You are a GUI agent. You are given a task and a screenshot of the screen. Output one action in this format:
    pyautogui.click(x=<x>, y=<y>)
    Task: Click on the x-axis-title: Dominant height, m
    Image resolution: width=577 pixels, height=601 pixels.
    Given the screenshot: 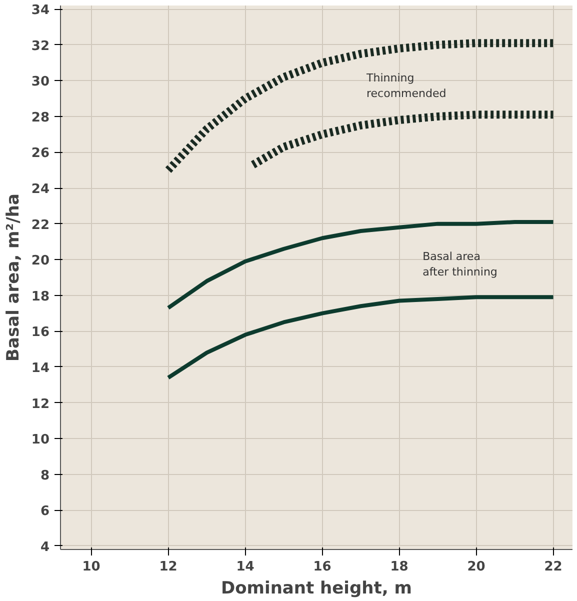 What is the action you would take?
    pyautogui.click(x=316, y=588)
    